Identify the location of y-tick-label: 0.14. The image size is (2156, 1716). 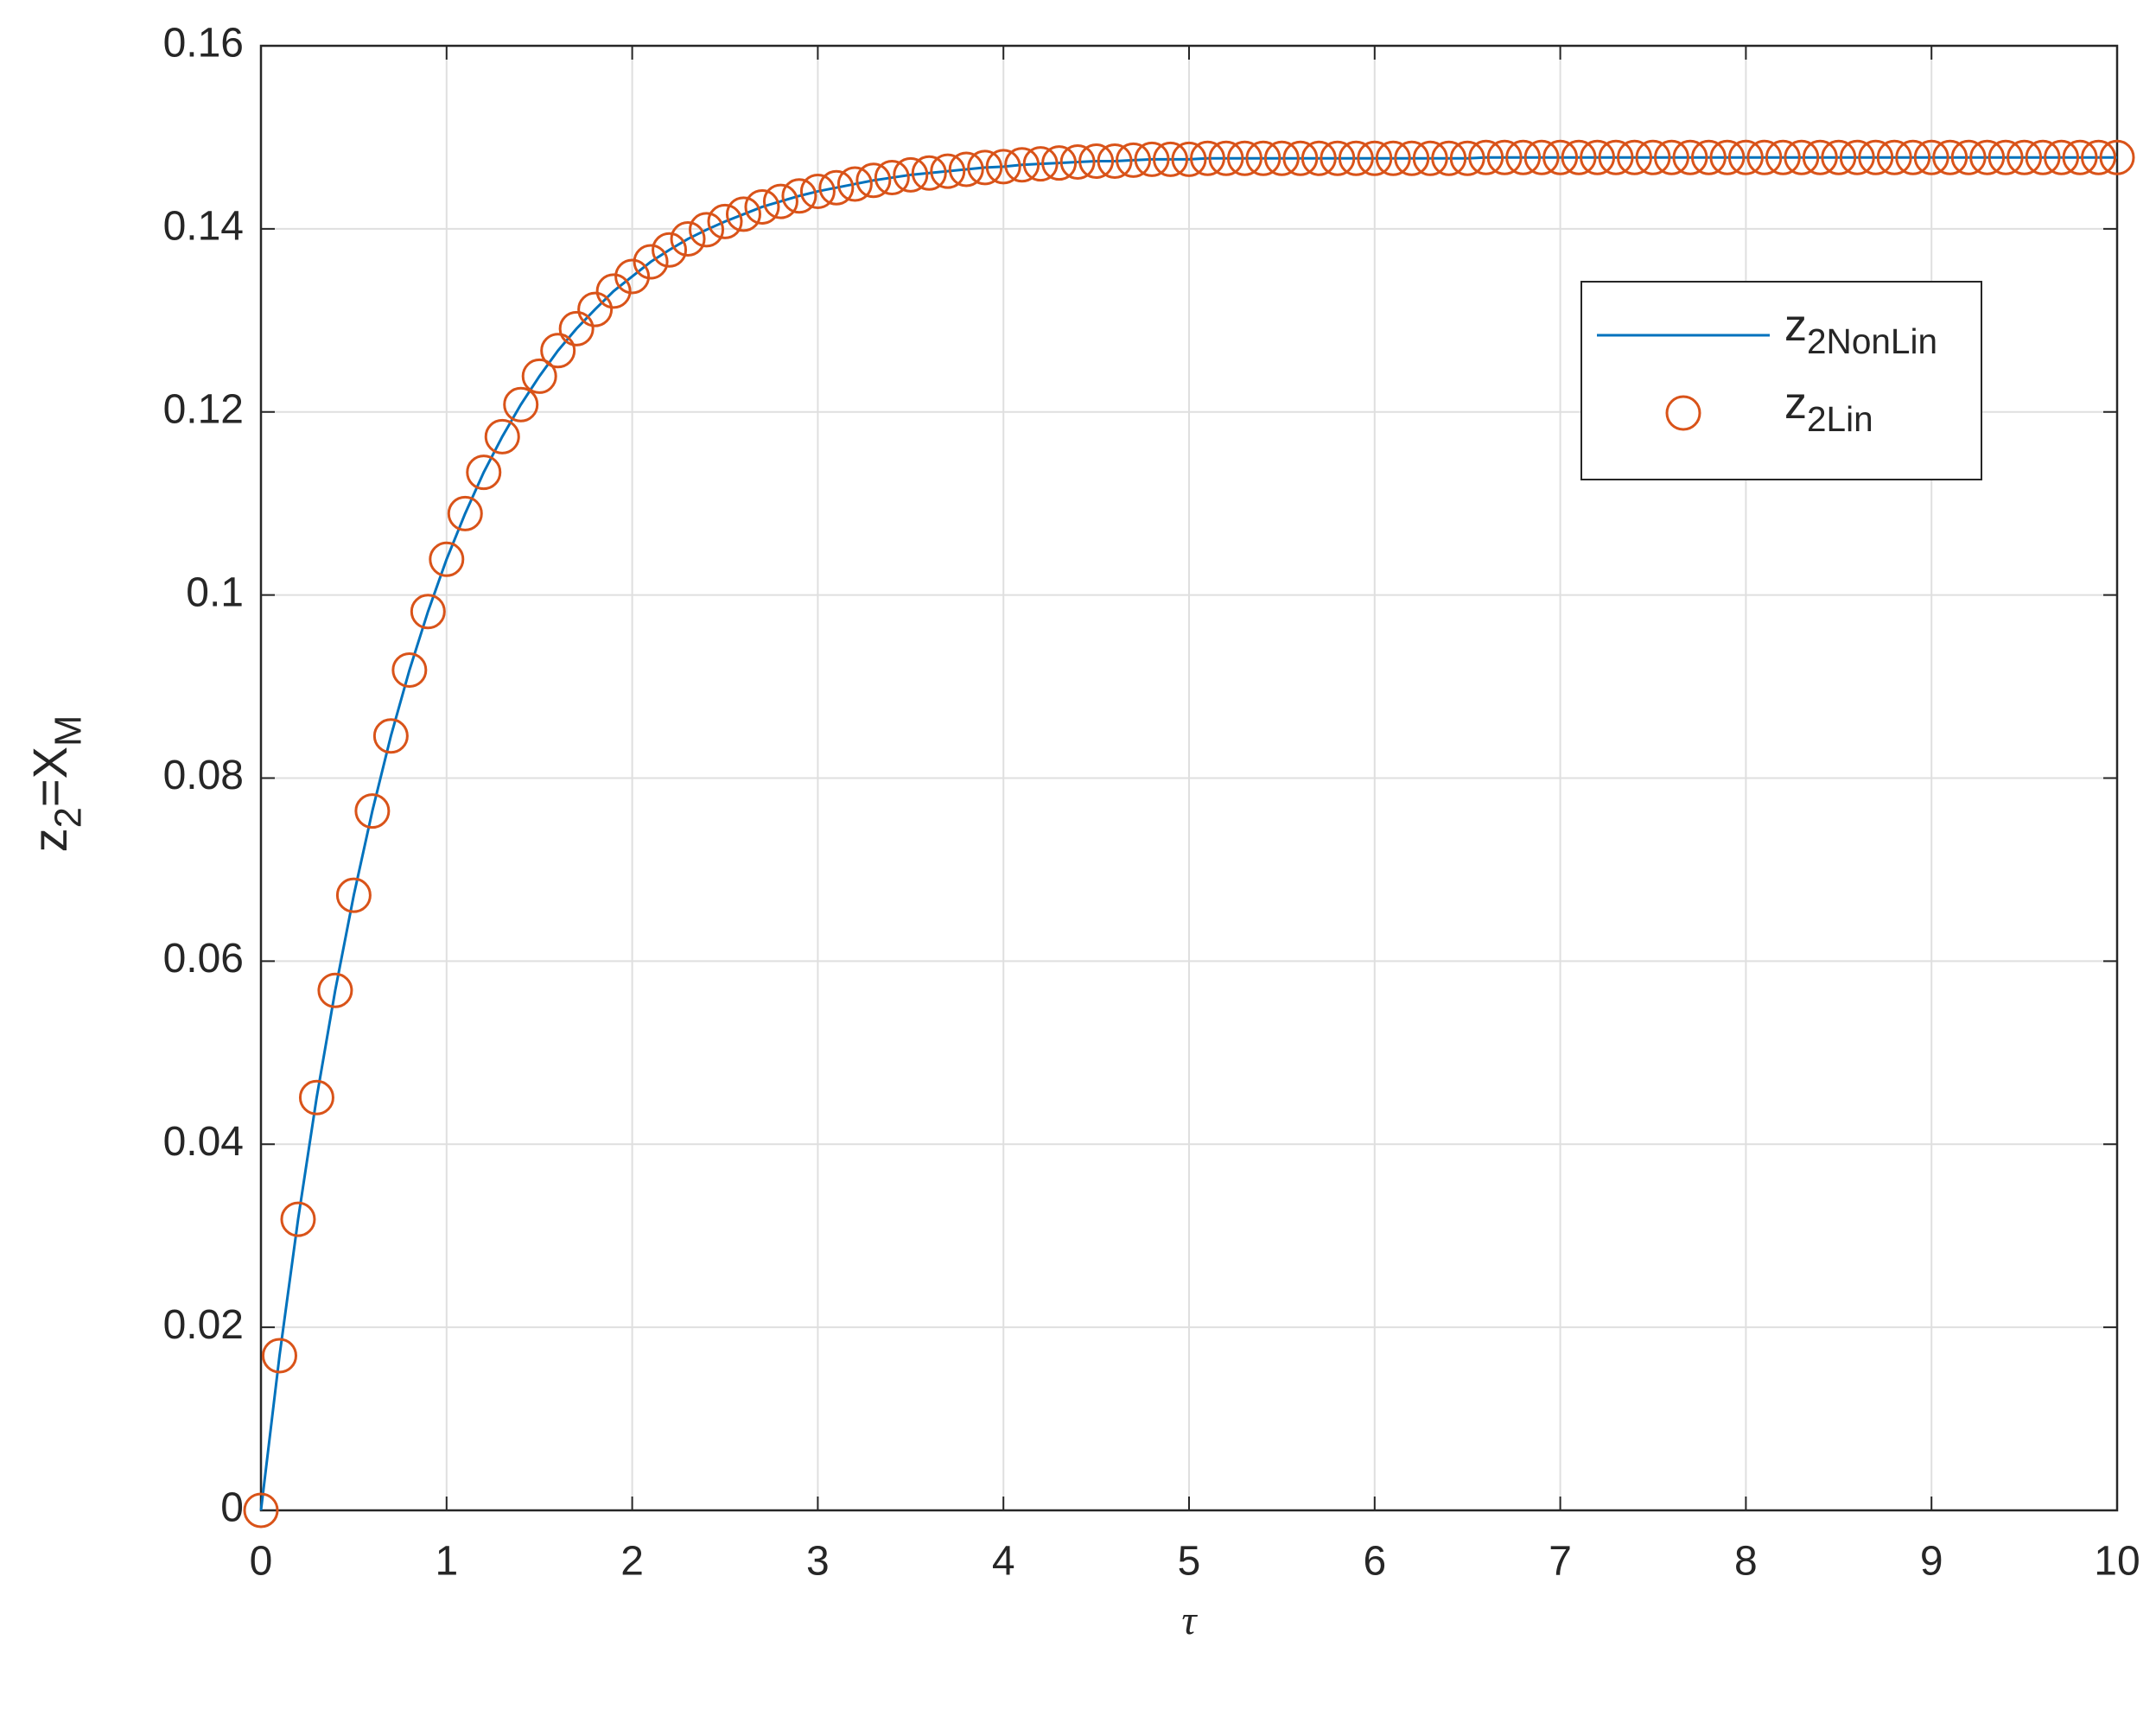
(203, 227).